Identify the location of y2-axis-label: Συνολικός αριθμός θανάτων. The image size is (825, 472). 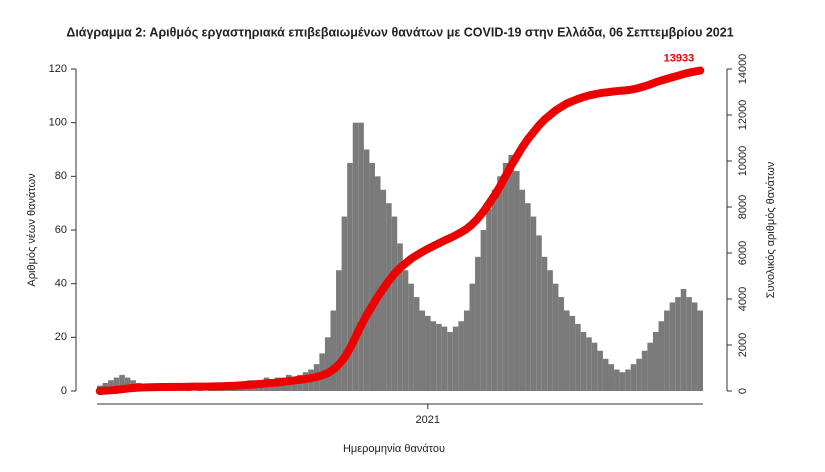
(771, 229).